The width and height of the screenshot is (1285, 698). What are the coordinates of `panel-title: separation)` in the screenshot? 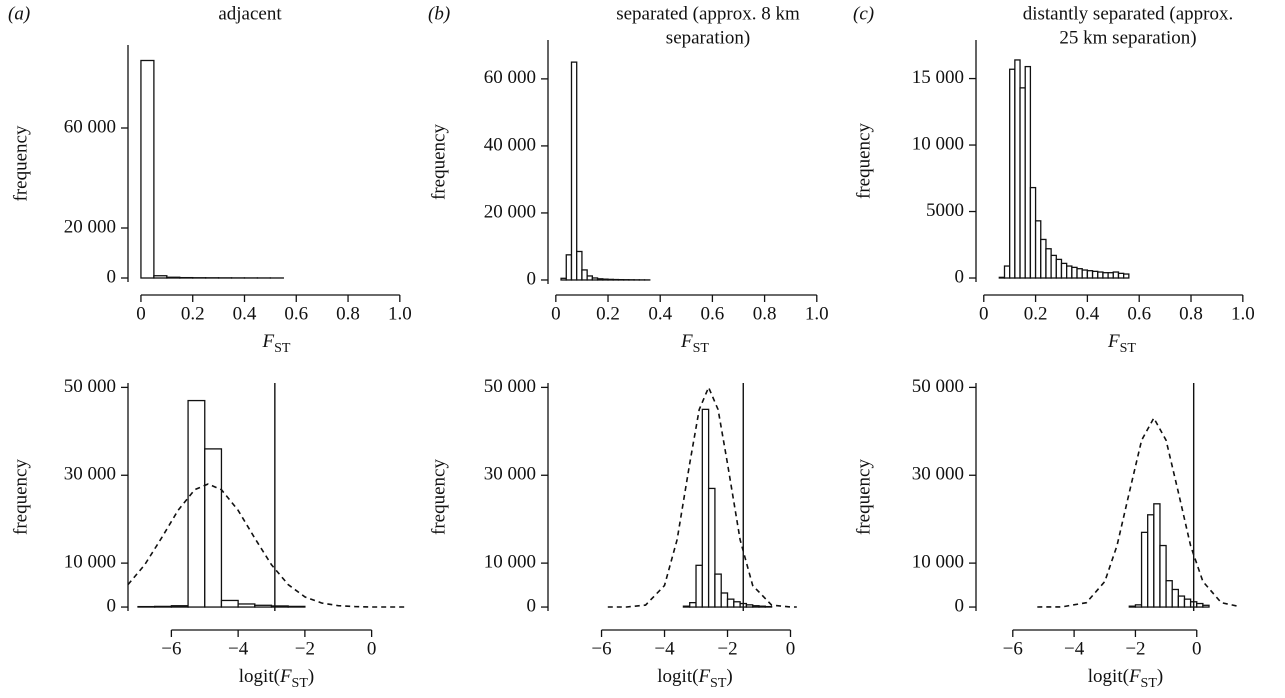 It's located at (708, 37).